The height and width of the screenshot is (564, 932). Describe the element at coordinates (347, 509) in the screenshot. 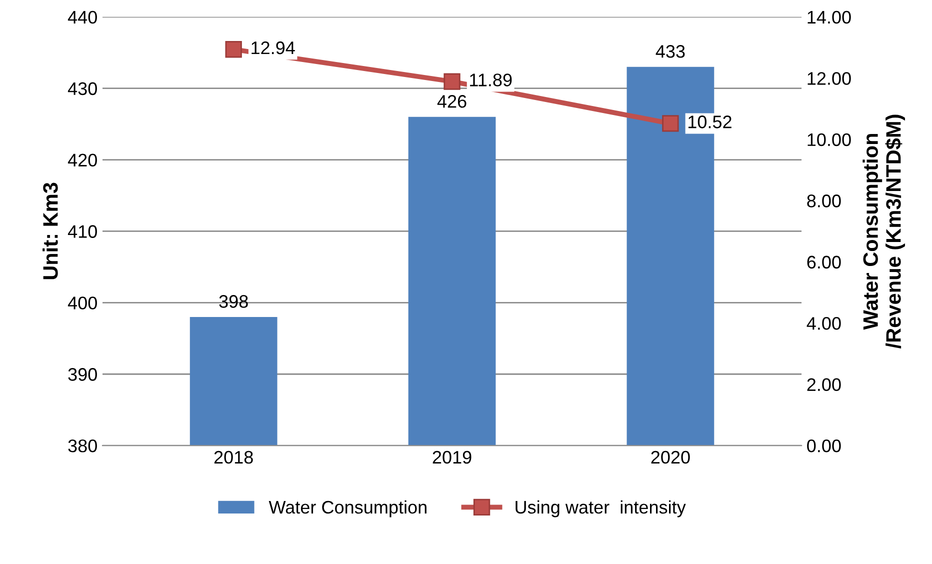

I see `legend-label: Water Consumption` at that location.